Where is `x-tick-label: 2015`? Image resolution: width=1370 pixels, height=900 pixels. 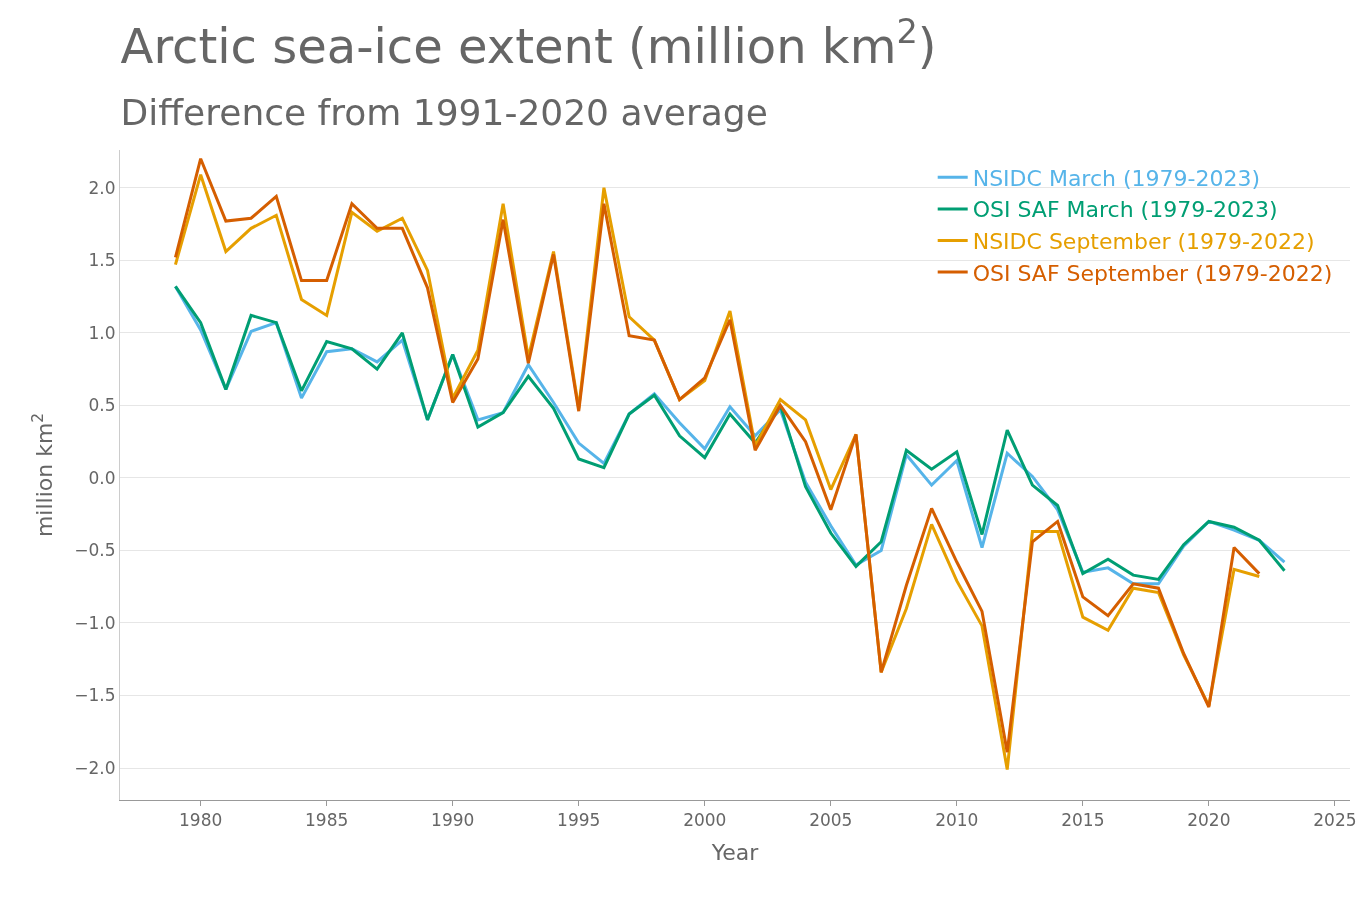 x-tick-label: 2015 is located at coordinates (1083, 820).